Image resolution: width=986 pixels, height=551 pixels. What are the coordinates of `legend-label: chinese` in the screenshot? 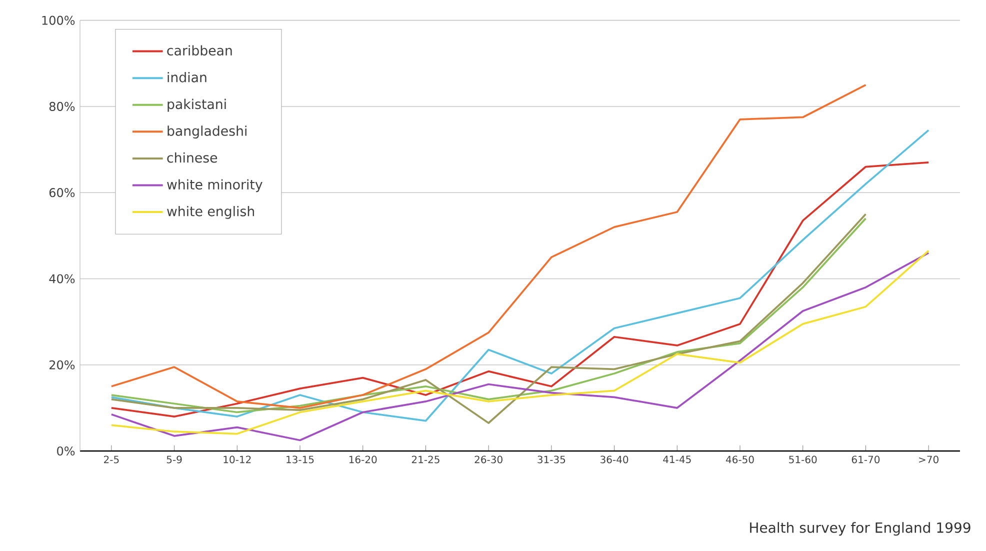 It's located at (192, 157).